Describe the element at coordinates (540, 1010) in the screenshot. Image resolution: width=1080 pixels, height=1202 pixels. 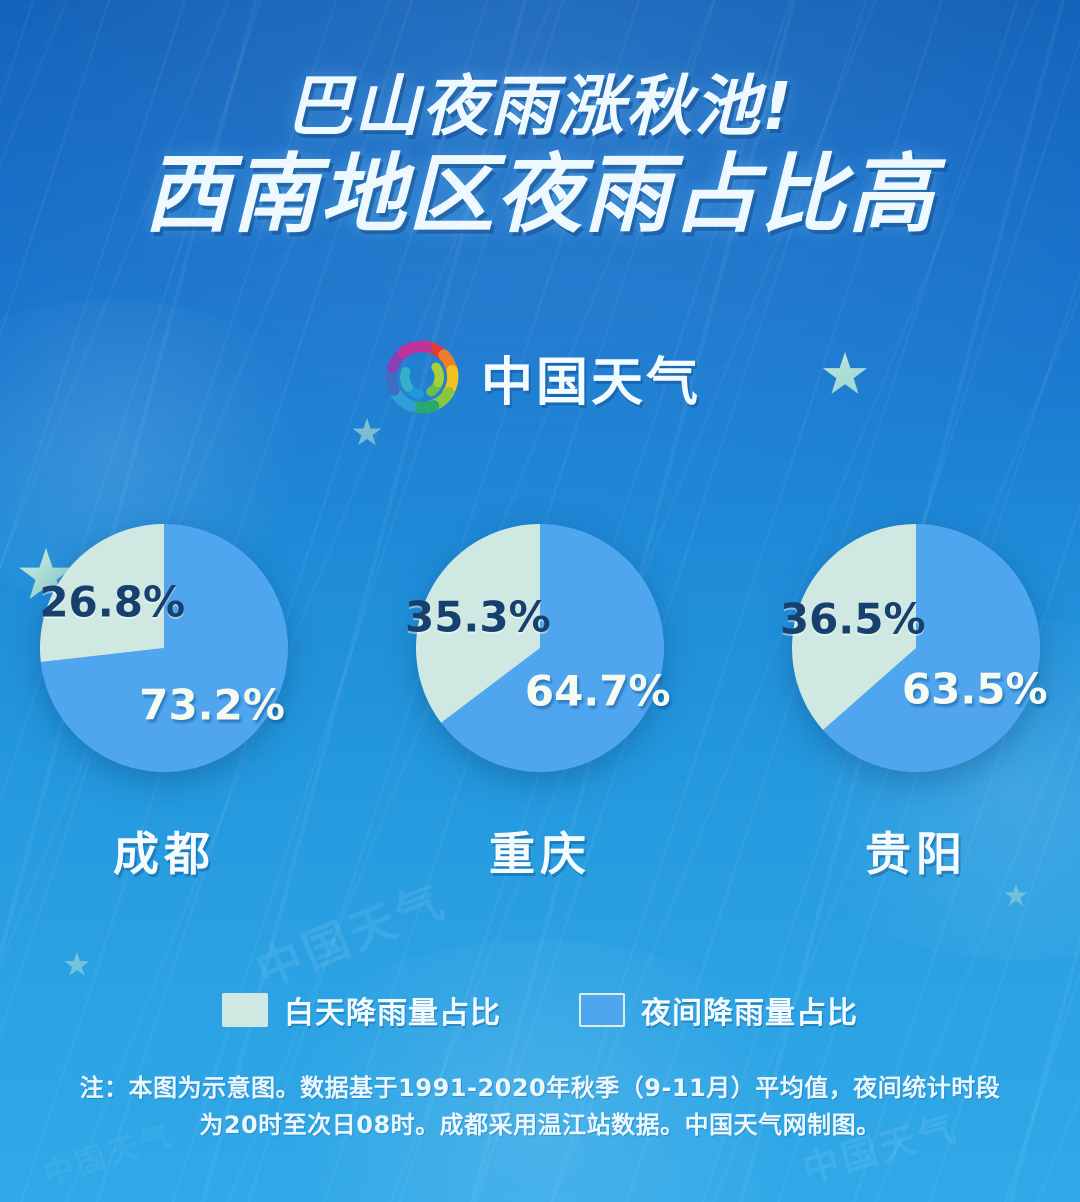
I see `chart-legend: 白天降雨量占比 夜间降雨量占比` at that location.